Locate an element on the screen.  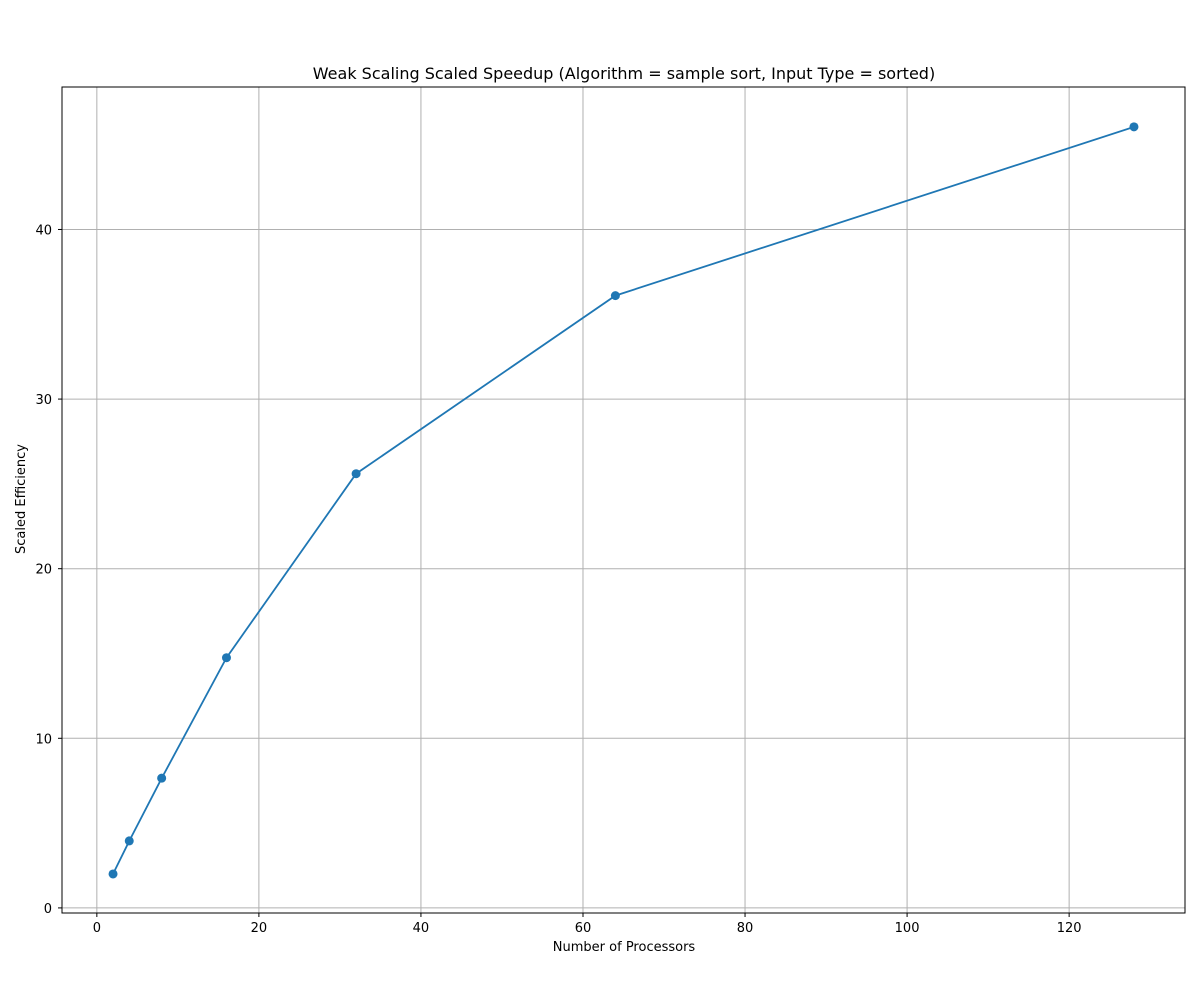
y-tick-label: 10 is located at coordinates (43, 739).